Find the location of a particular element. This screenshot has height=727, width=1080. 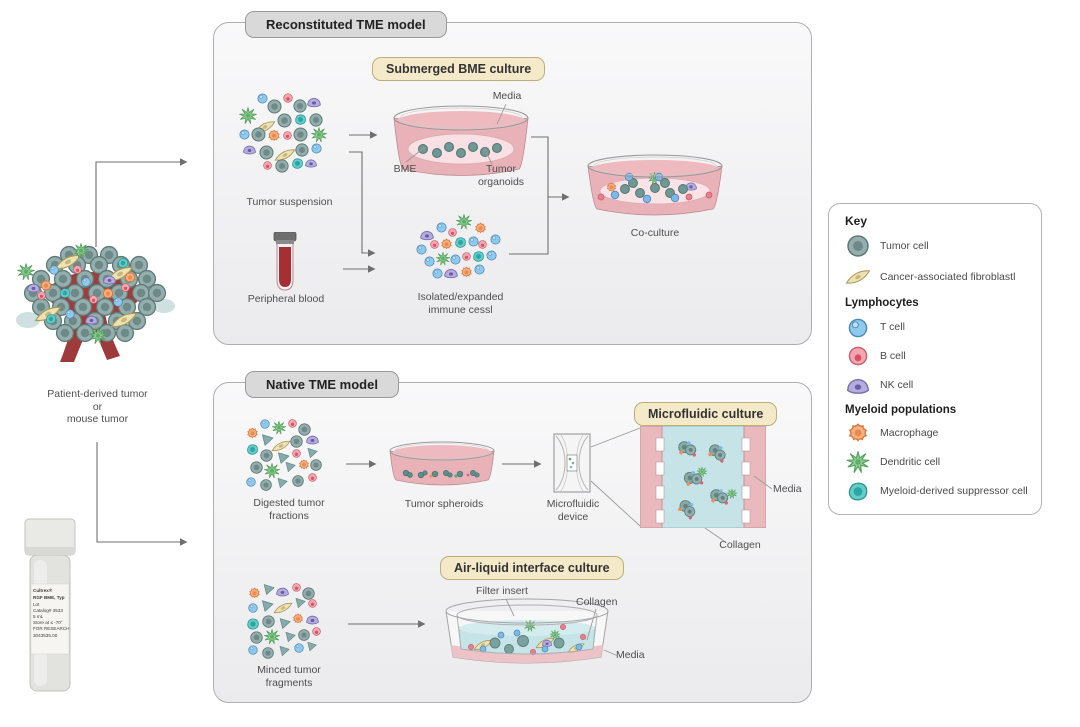

immune-cells-label: Isolated/expanded immune cessl is located at coordinates (460, 303).